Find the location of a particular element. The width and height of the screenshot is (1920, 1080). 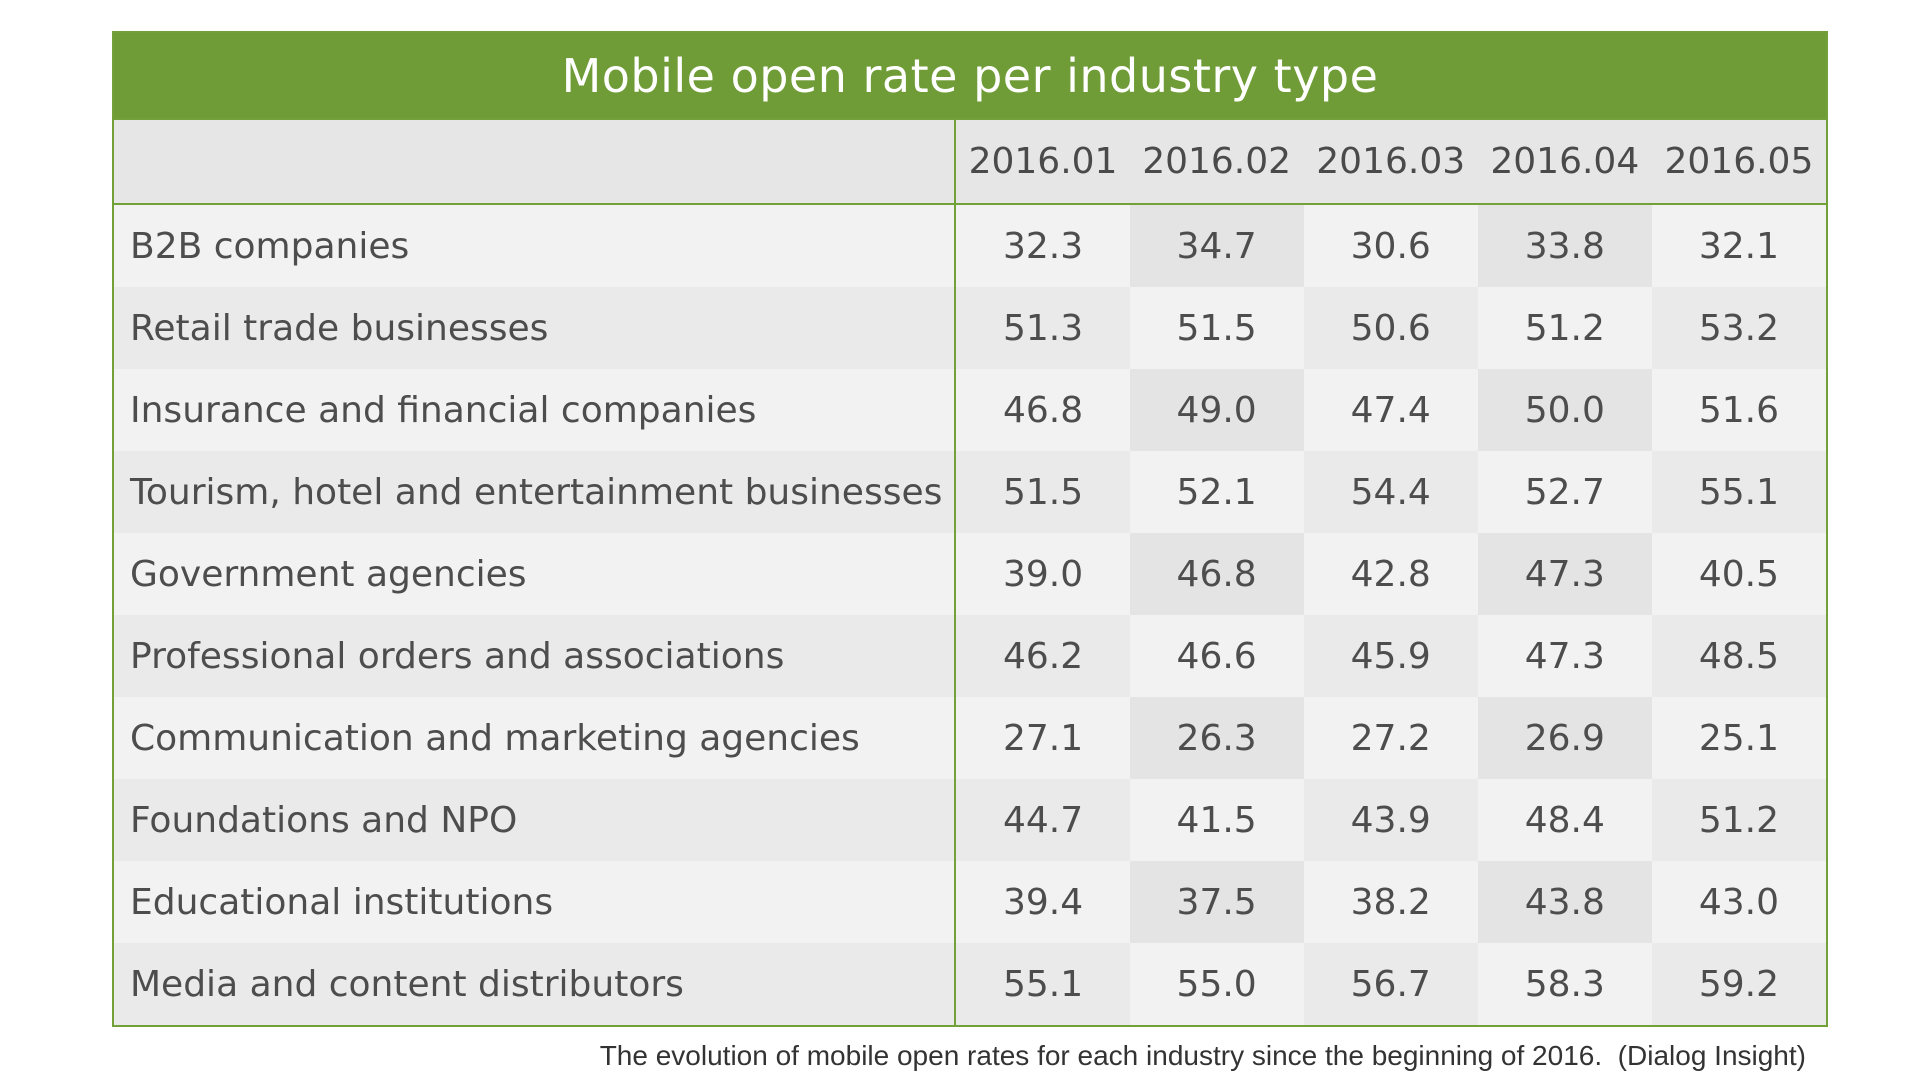

table-cell: 59.2 is located at coordinates (1738, 984).